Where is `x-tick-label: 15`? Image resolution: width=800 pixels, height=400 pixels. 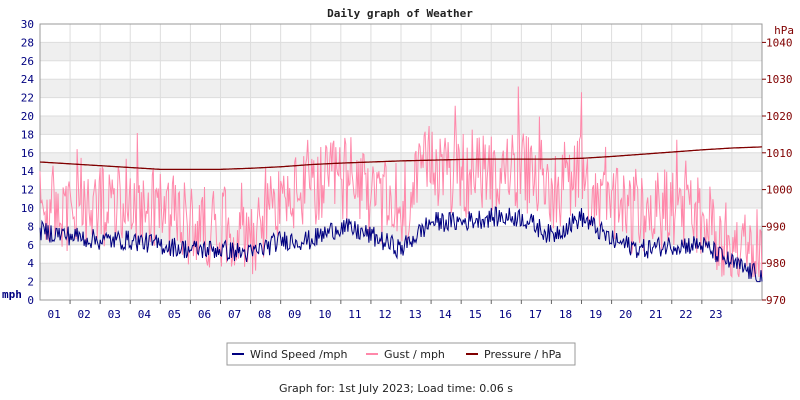 x-tick-label: 15 is located at coordinates (475, 314).